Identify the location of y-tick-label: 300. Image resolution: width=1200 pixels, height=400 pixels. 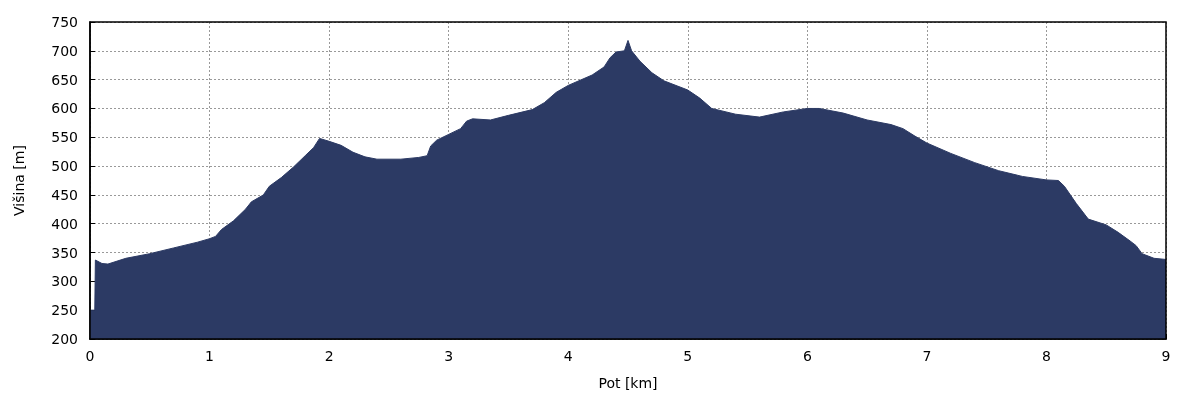
(64, 281).